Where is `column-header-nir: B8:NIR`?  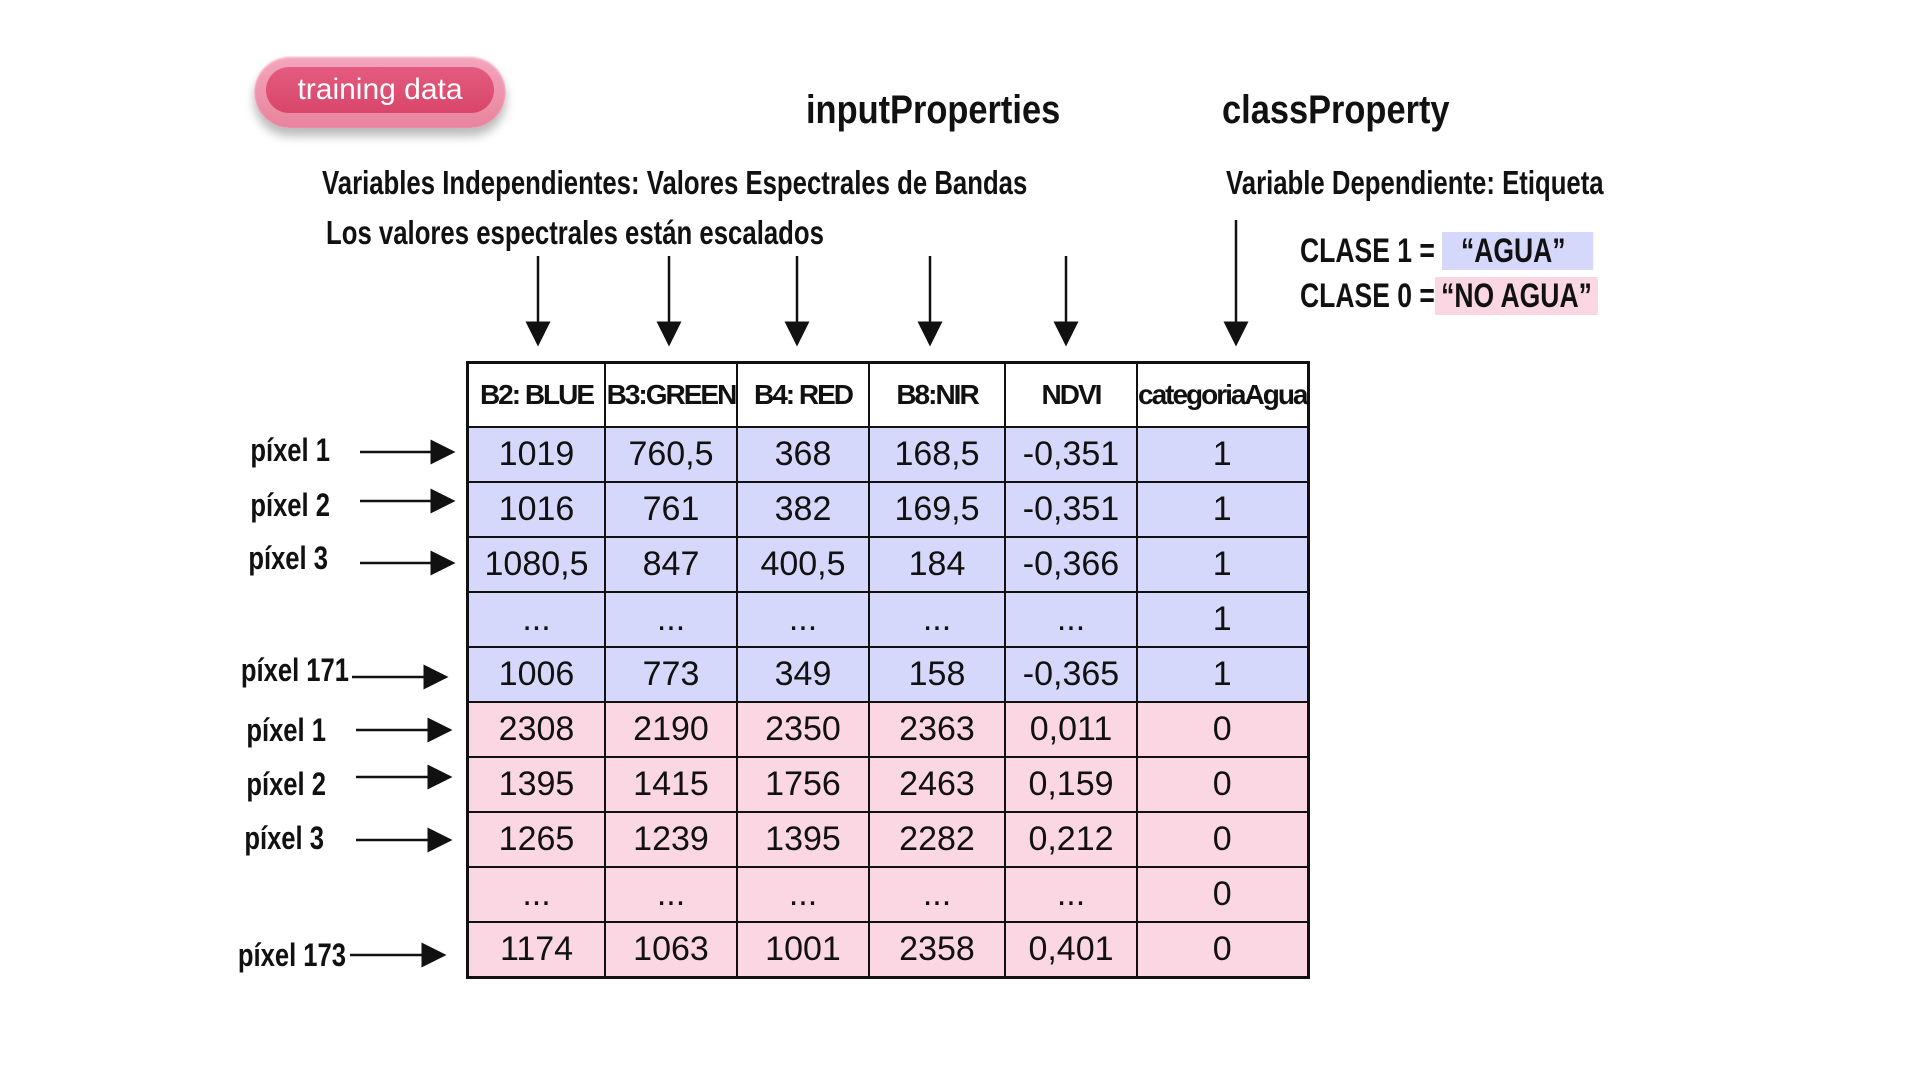
column-header-nir: B8:NIR is located at coordinates (937, 394).